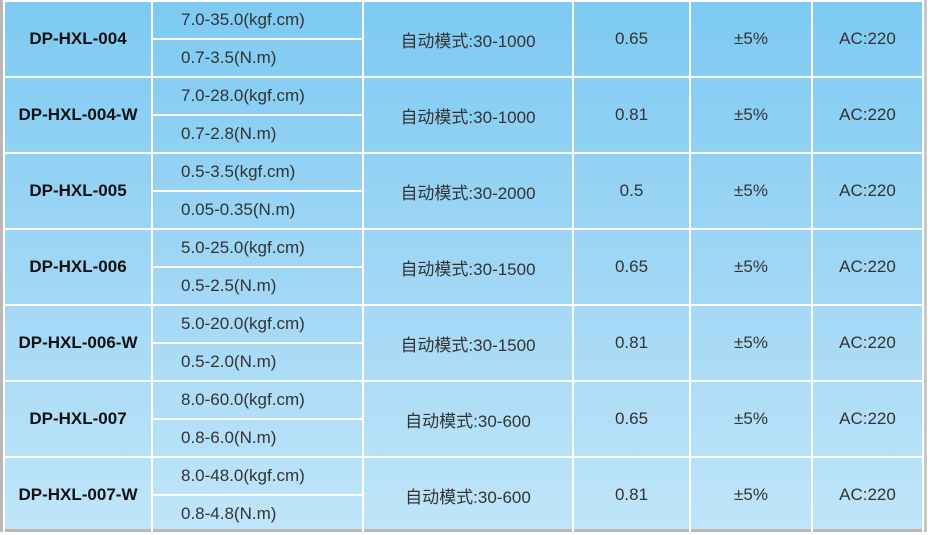 The height and width of the screenshot is (535, 930). I want to click on table-subrow: 0.7-2.8(N.m), so click(463, 134).